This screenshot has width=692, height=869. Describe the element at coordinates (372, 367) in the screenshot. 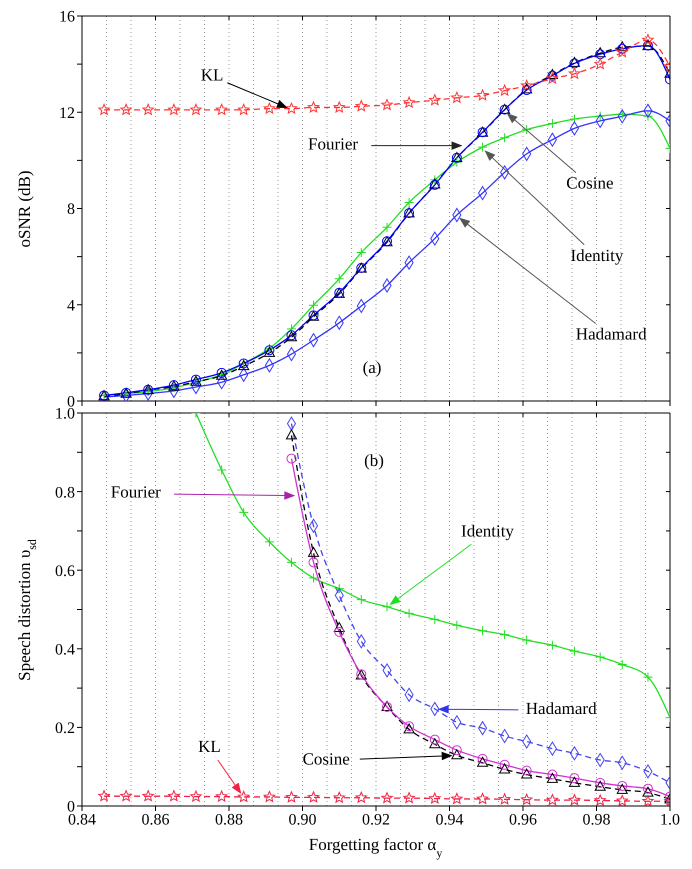

I see `annotation: (a)` at that location.